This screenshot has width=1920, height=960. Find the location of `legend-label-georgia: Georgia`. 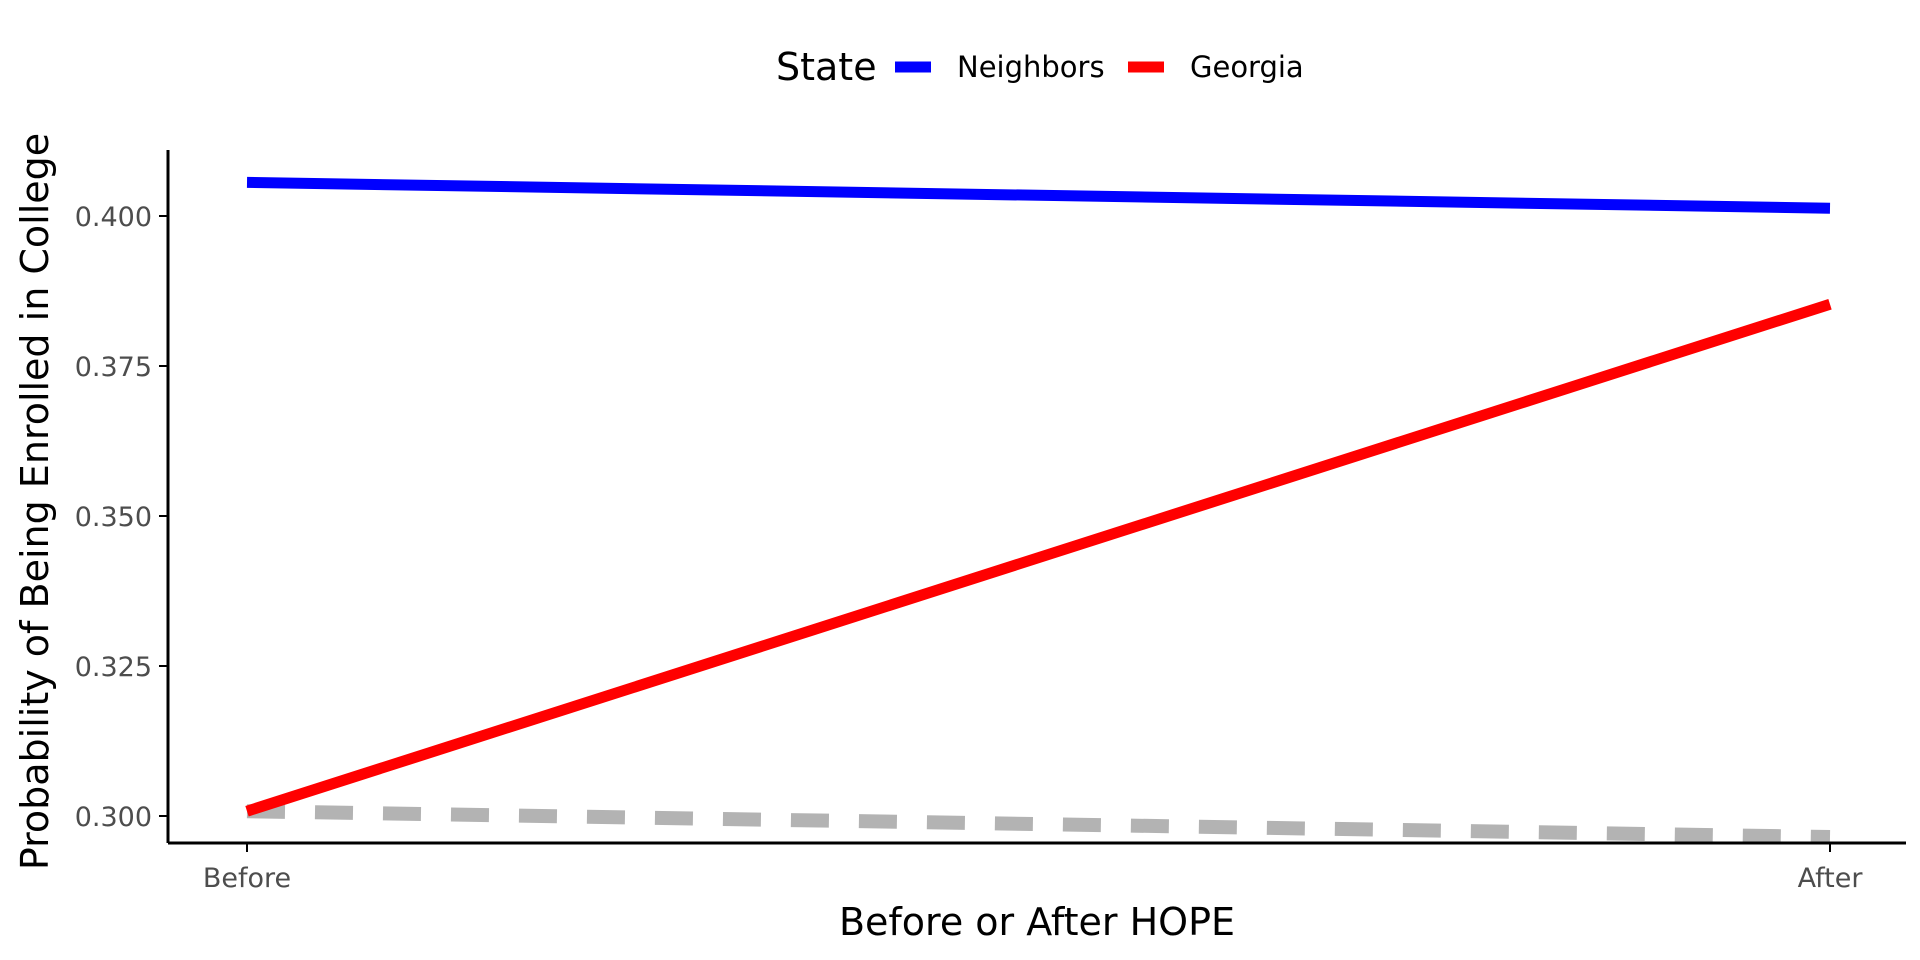

legend-label-georgia: Georgia is located at coordinates (1247, 67).